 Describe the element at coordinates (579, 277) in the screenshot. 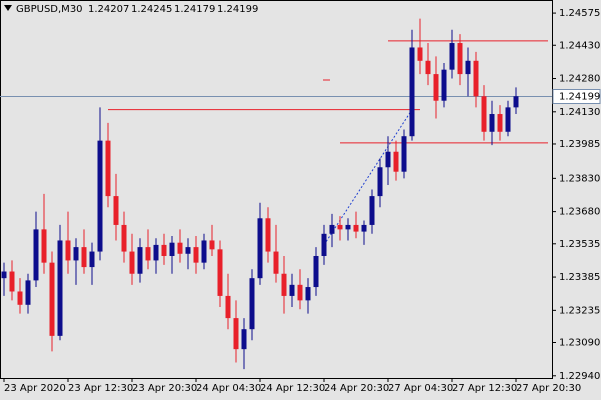

I see `y-tick-label: 1.23385` at that location.